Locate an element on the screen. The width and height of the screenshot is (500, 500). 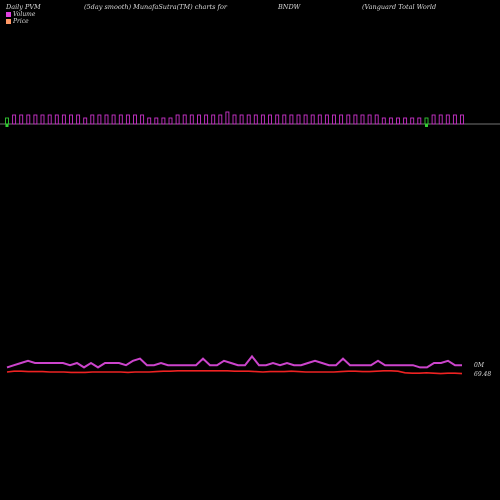
legend-price: Price is located at coordinates (17, 21).